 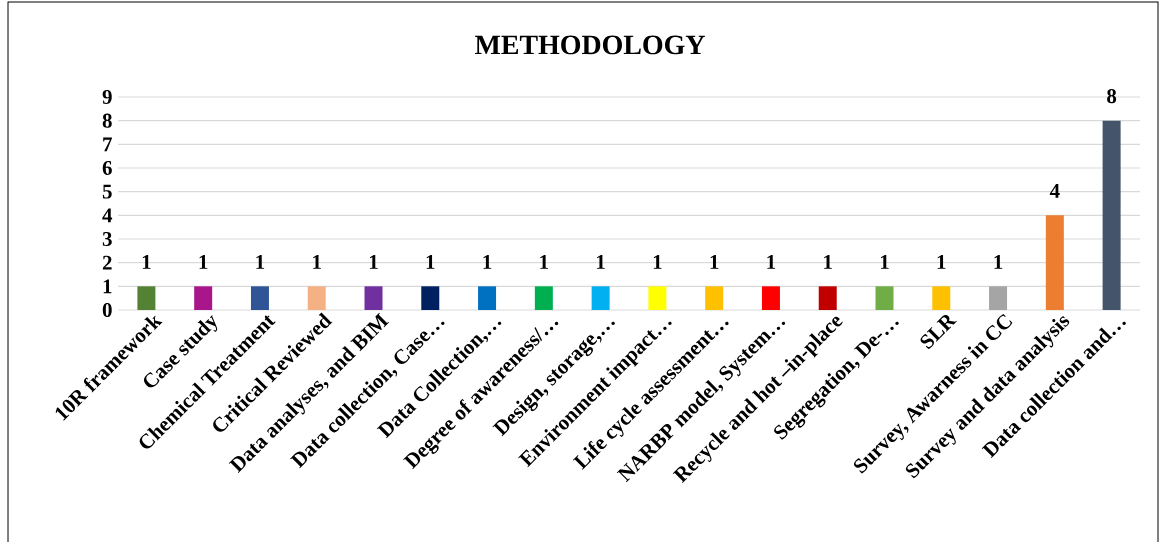 I want to click on data-label: 4, so click(x=1054, y=191).